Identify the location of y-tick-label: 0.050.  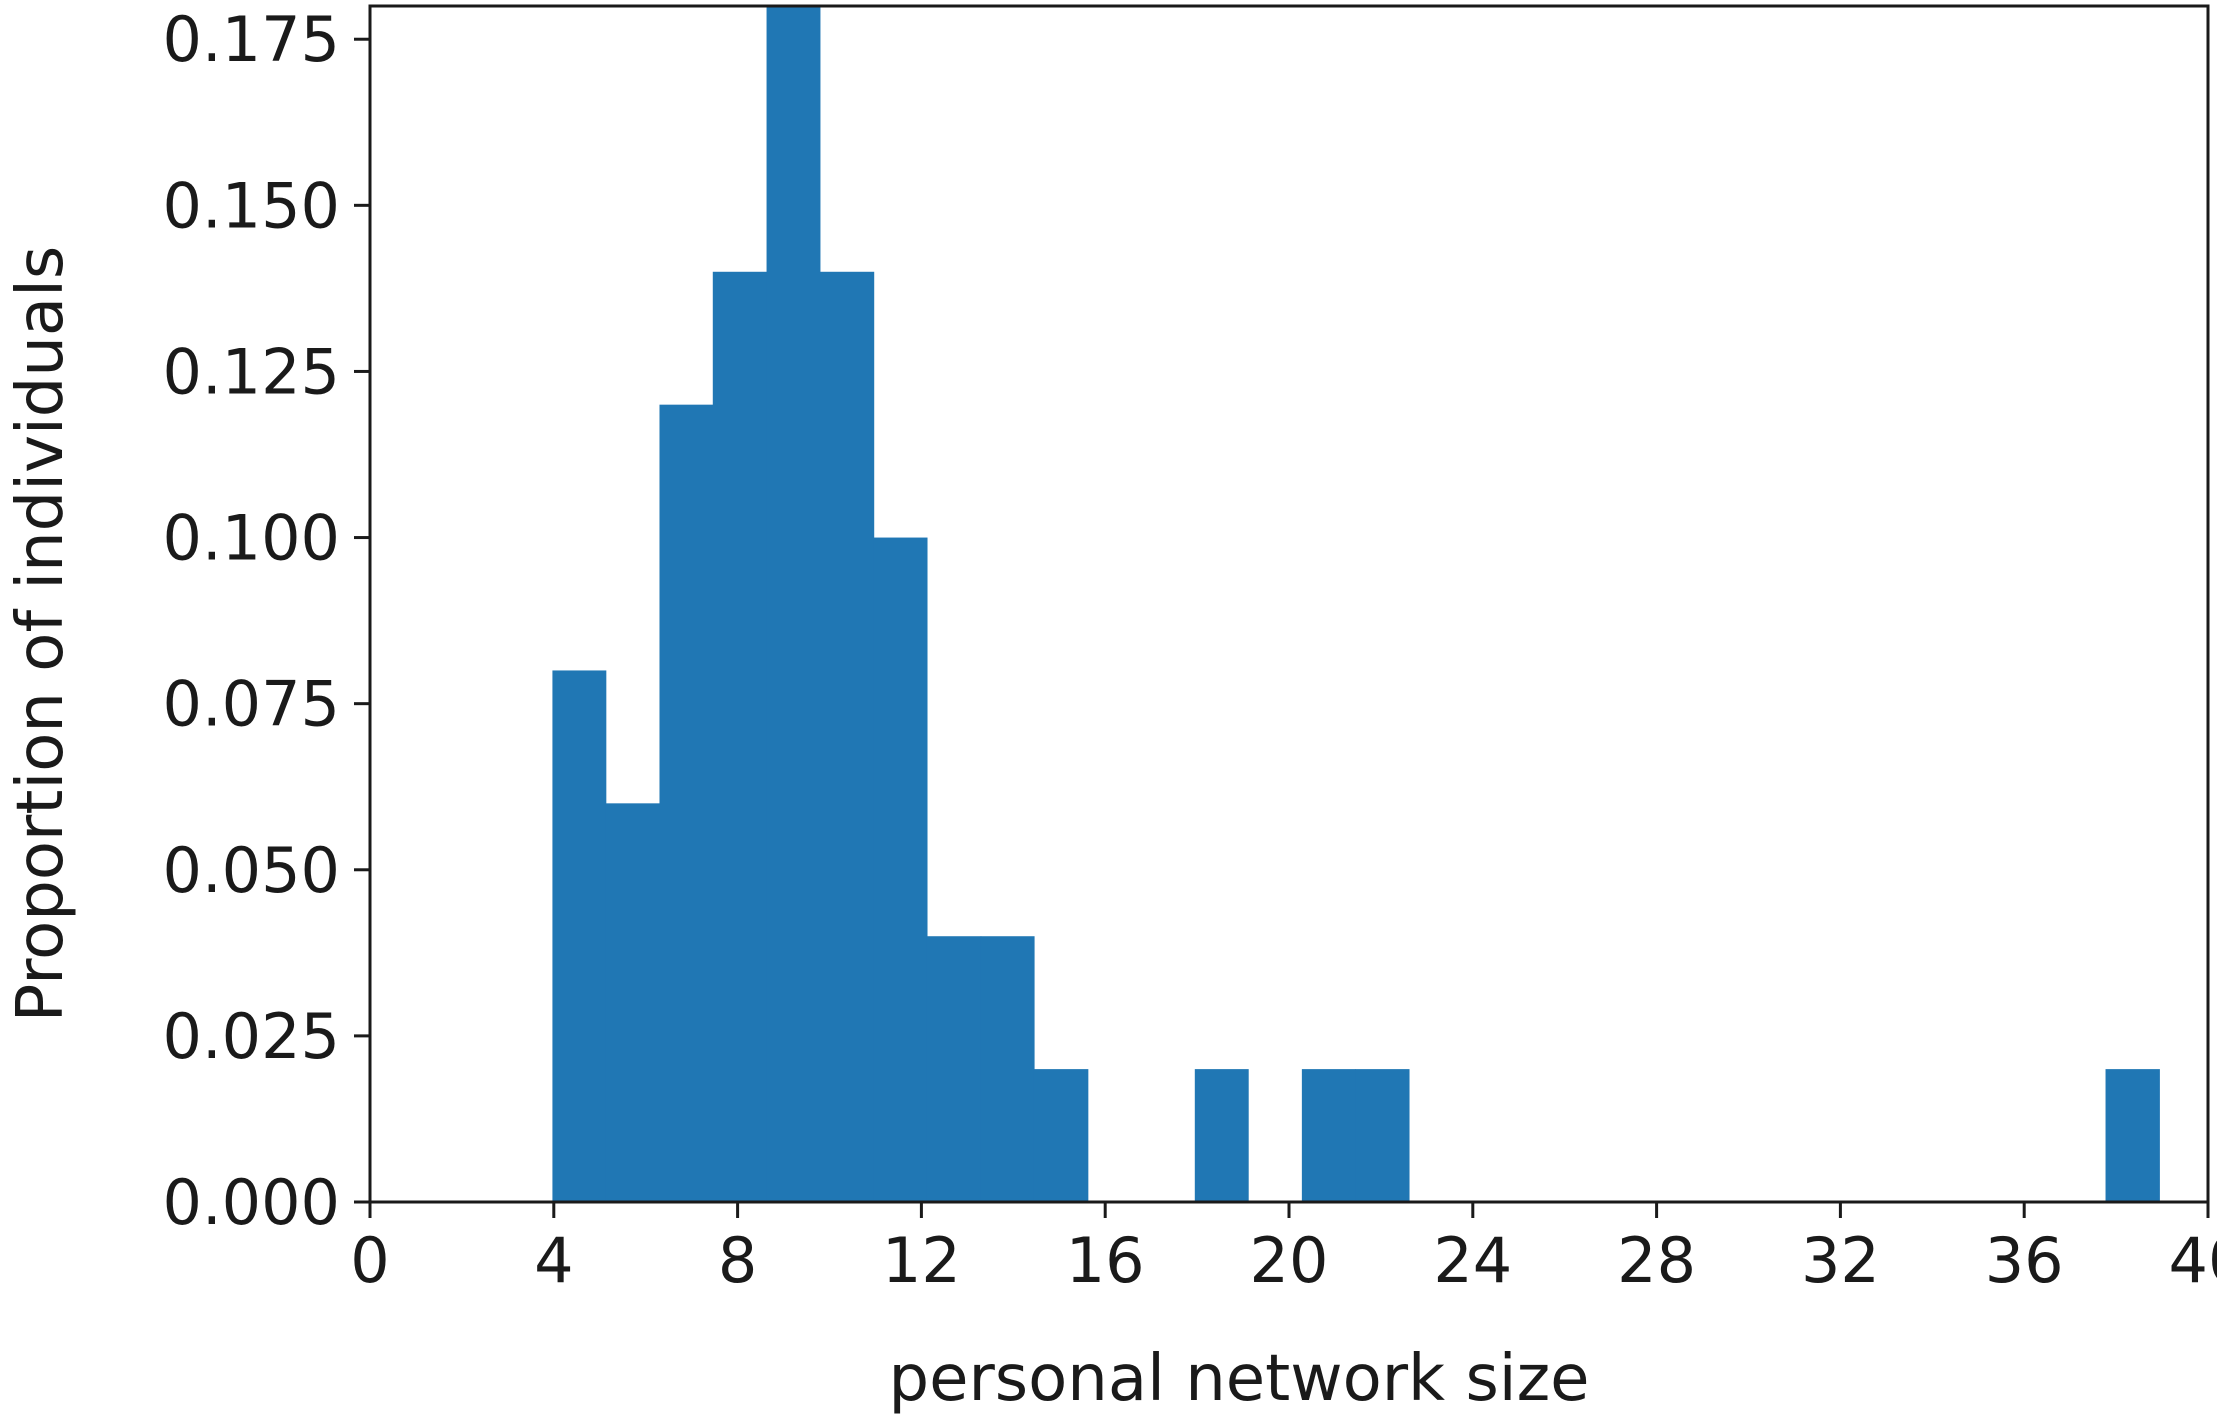
(252, 870).